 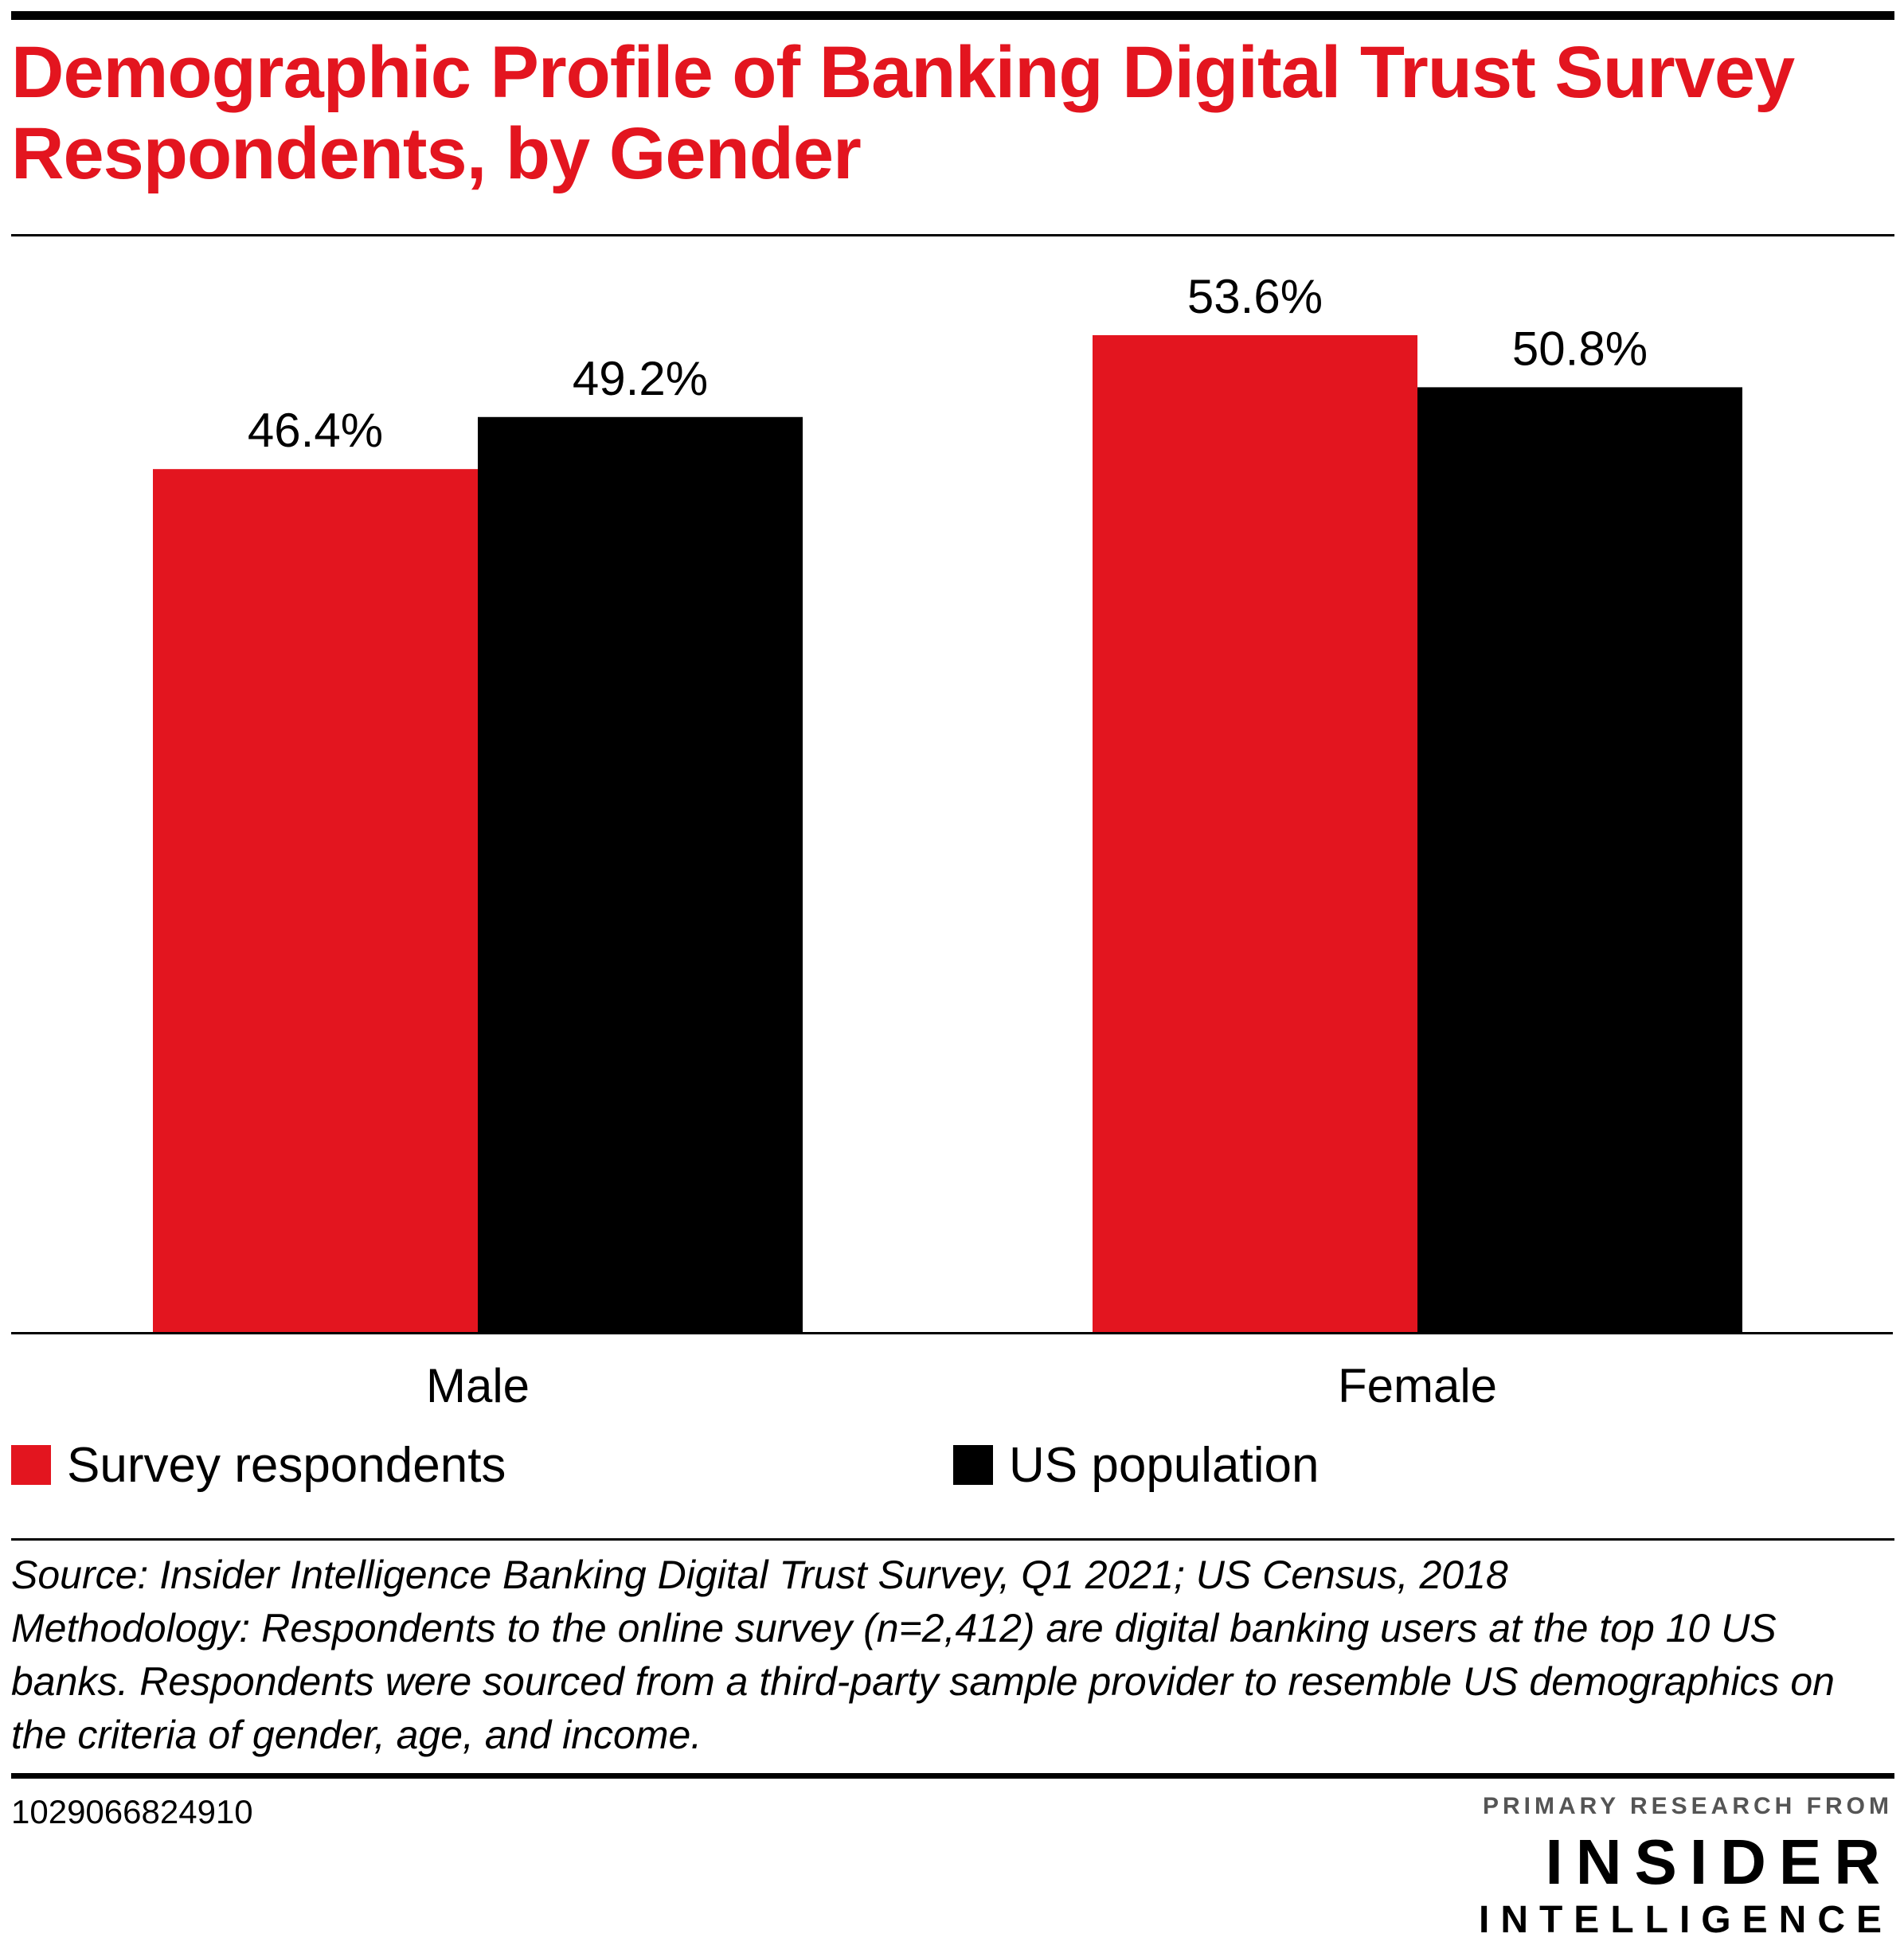 What do you see at coordinates (640, 874) in the screenshot?
I see `bar-male-us-population` at bounding box center [640, 874].